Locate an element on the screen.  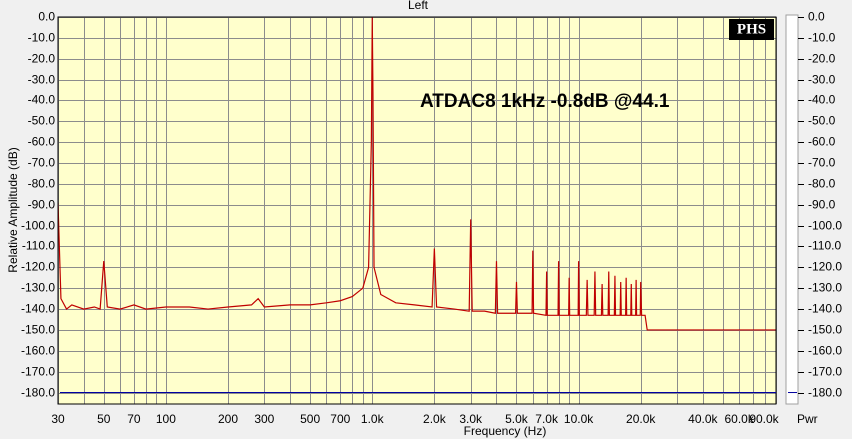
y2-tick-label: -180.0 is located at coordinates (825, 393).